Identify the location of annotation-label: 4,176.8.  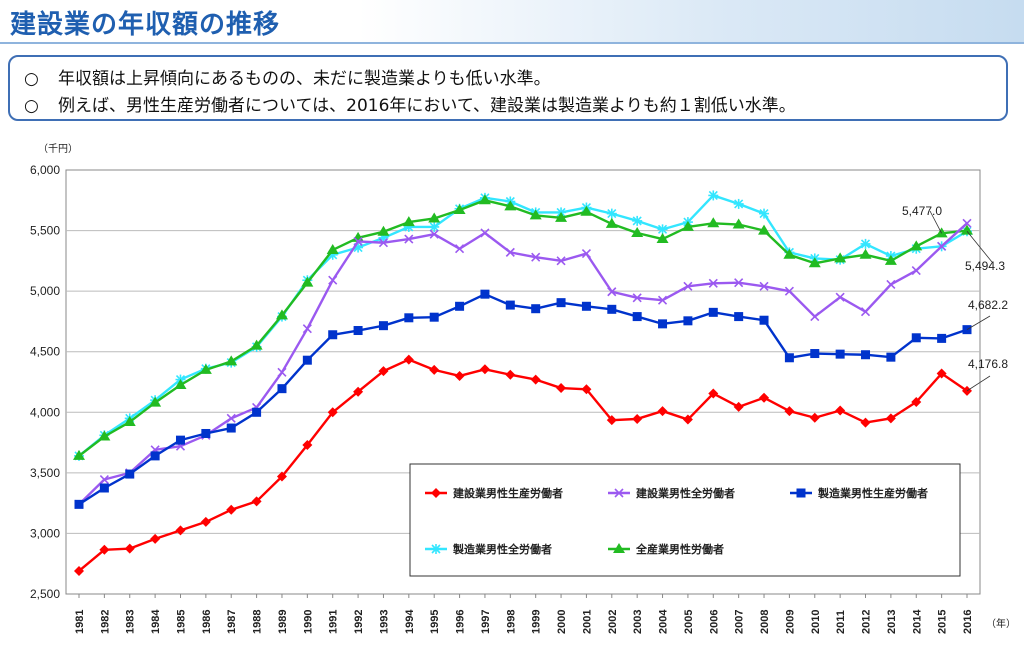
(988, 364).